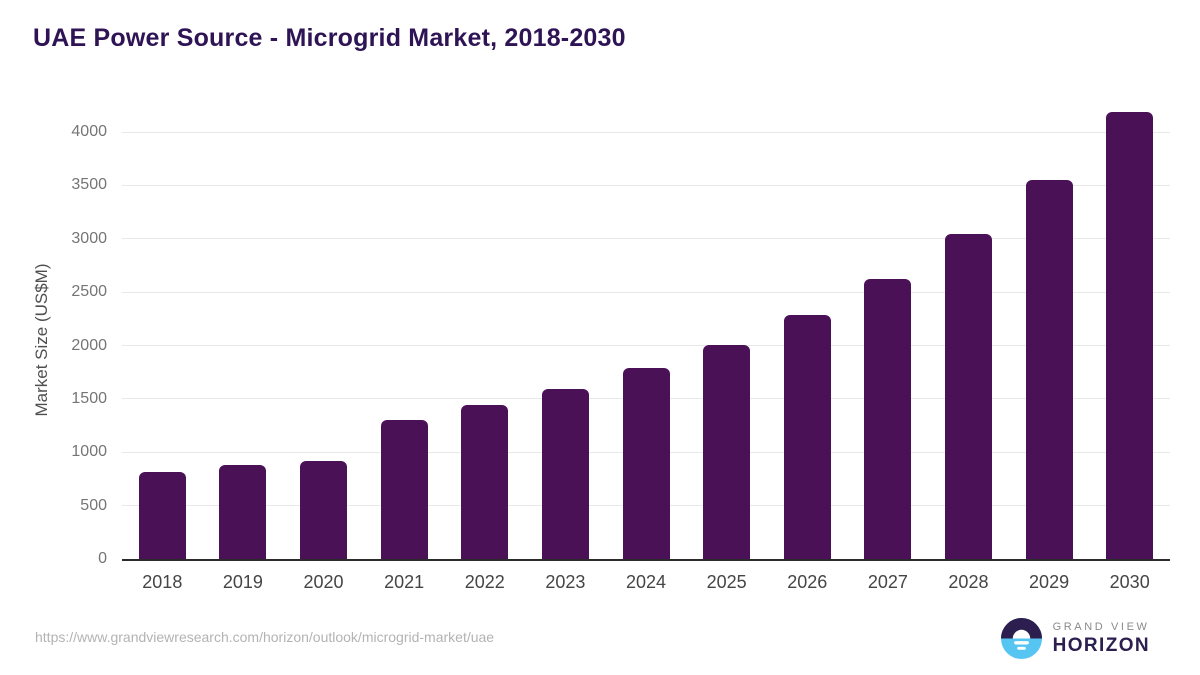  Describe the element at coordinates (89, 185) in the screenshot. I see `y-tick-label: 3500` at that location.